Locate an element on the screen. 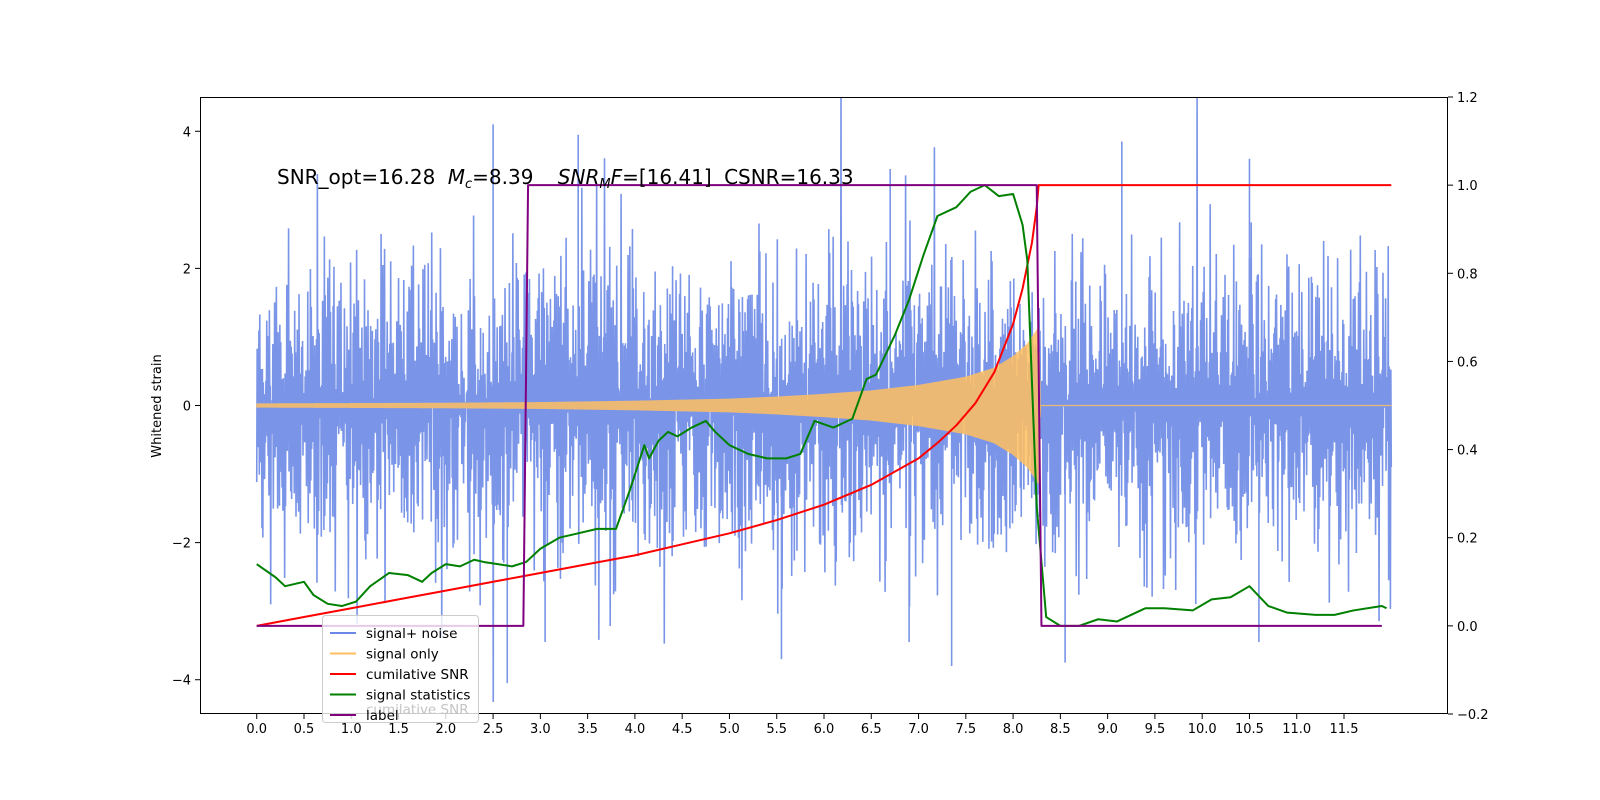 The image size is (1600, 800). x-tick-label: 1.5 is located at coordinates (398, 729).